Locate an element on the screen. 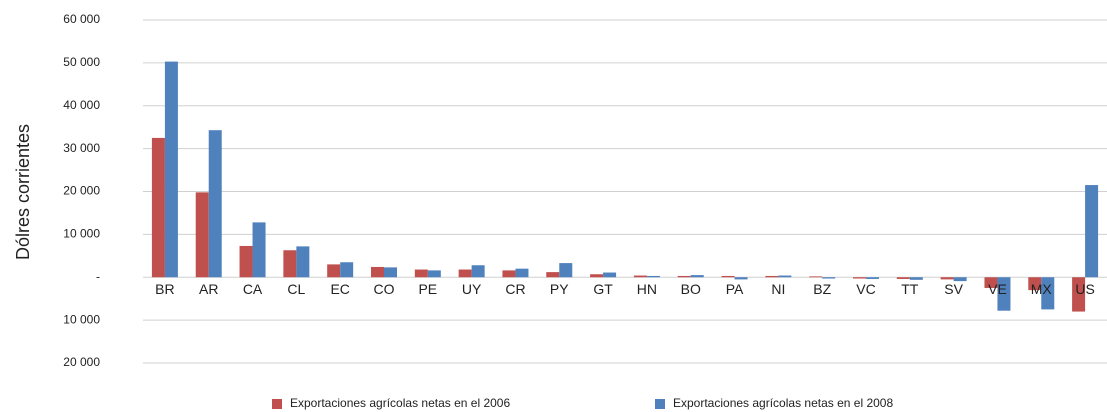 The width and height of the screenshot is (1107, 412). y-tick-label: 40 000 is located at coordinates (81, 105).